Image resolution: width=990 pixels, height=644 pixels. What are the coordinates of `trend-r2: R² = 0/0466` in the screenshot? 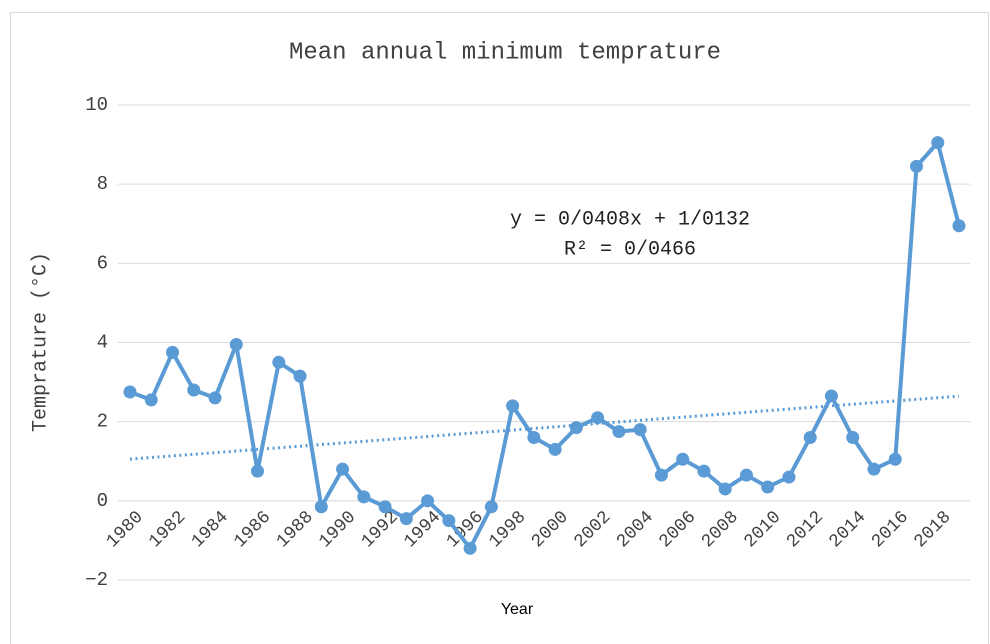 It's located at (630, 249).